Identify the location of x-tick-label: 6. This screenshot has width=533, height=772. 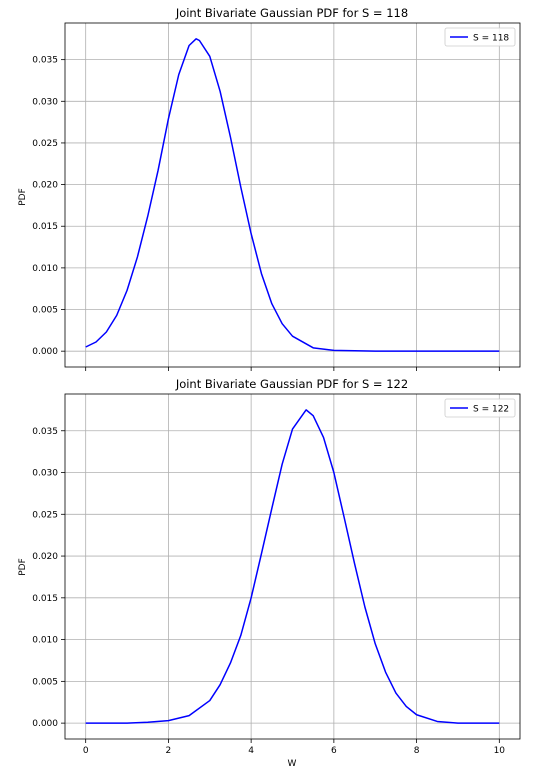
(334, 751).